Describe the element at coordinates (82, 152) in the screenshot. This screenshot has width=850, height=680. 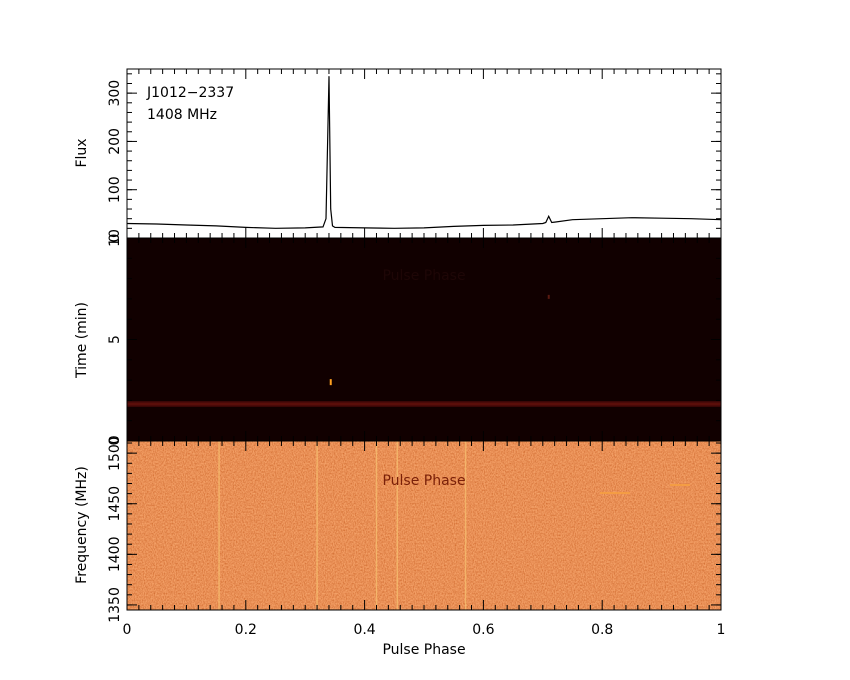
I see `profile-y-axis-label: Flux` at that location.